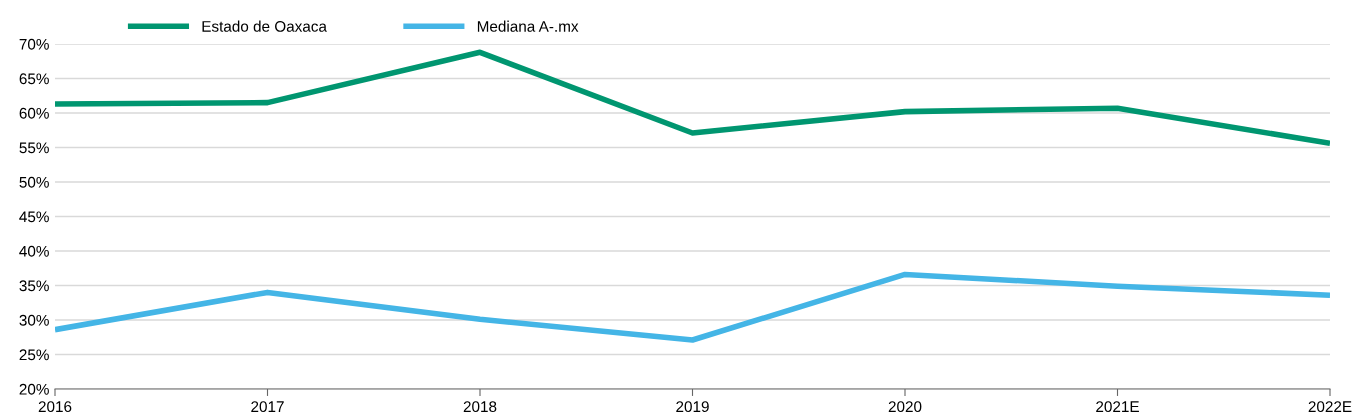 This screenshot has height=418, width=1364. What do you see at coordinates (34, 217) in the screenshot?
I see `y-tick-label: 45%` at bounding box center [34, 217].